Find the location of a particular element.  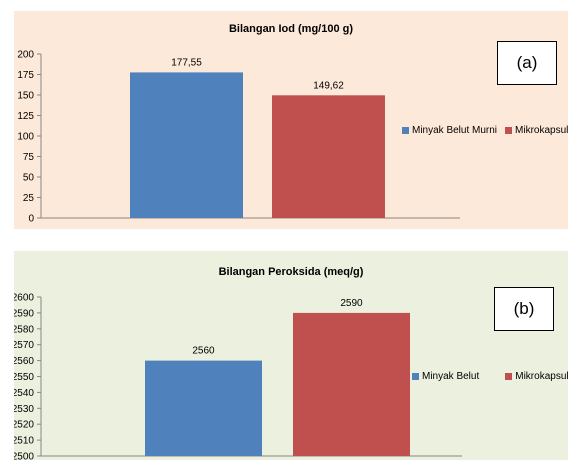

y-tick-label: 2500 is located at coordinates (24, 456).